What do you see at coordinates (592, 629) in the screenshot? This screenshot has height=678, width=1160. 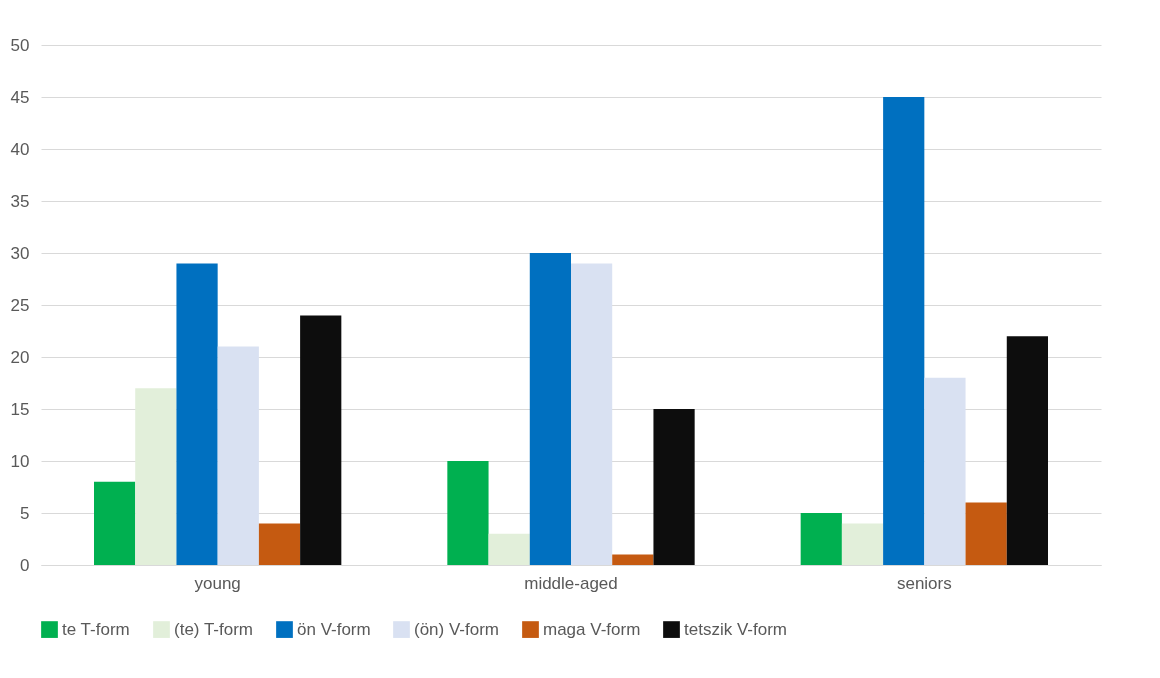 I see `legend-label: maga V-form` at bounding box center [592, 629].